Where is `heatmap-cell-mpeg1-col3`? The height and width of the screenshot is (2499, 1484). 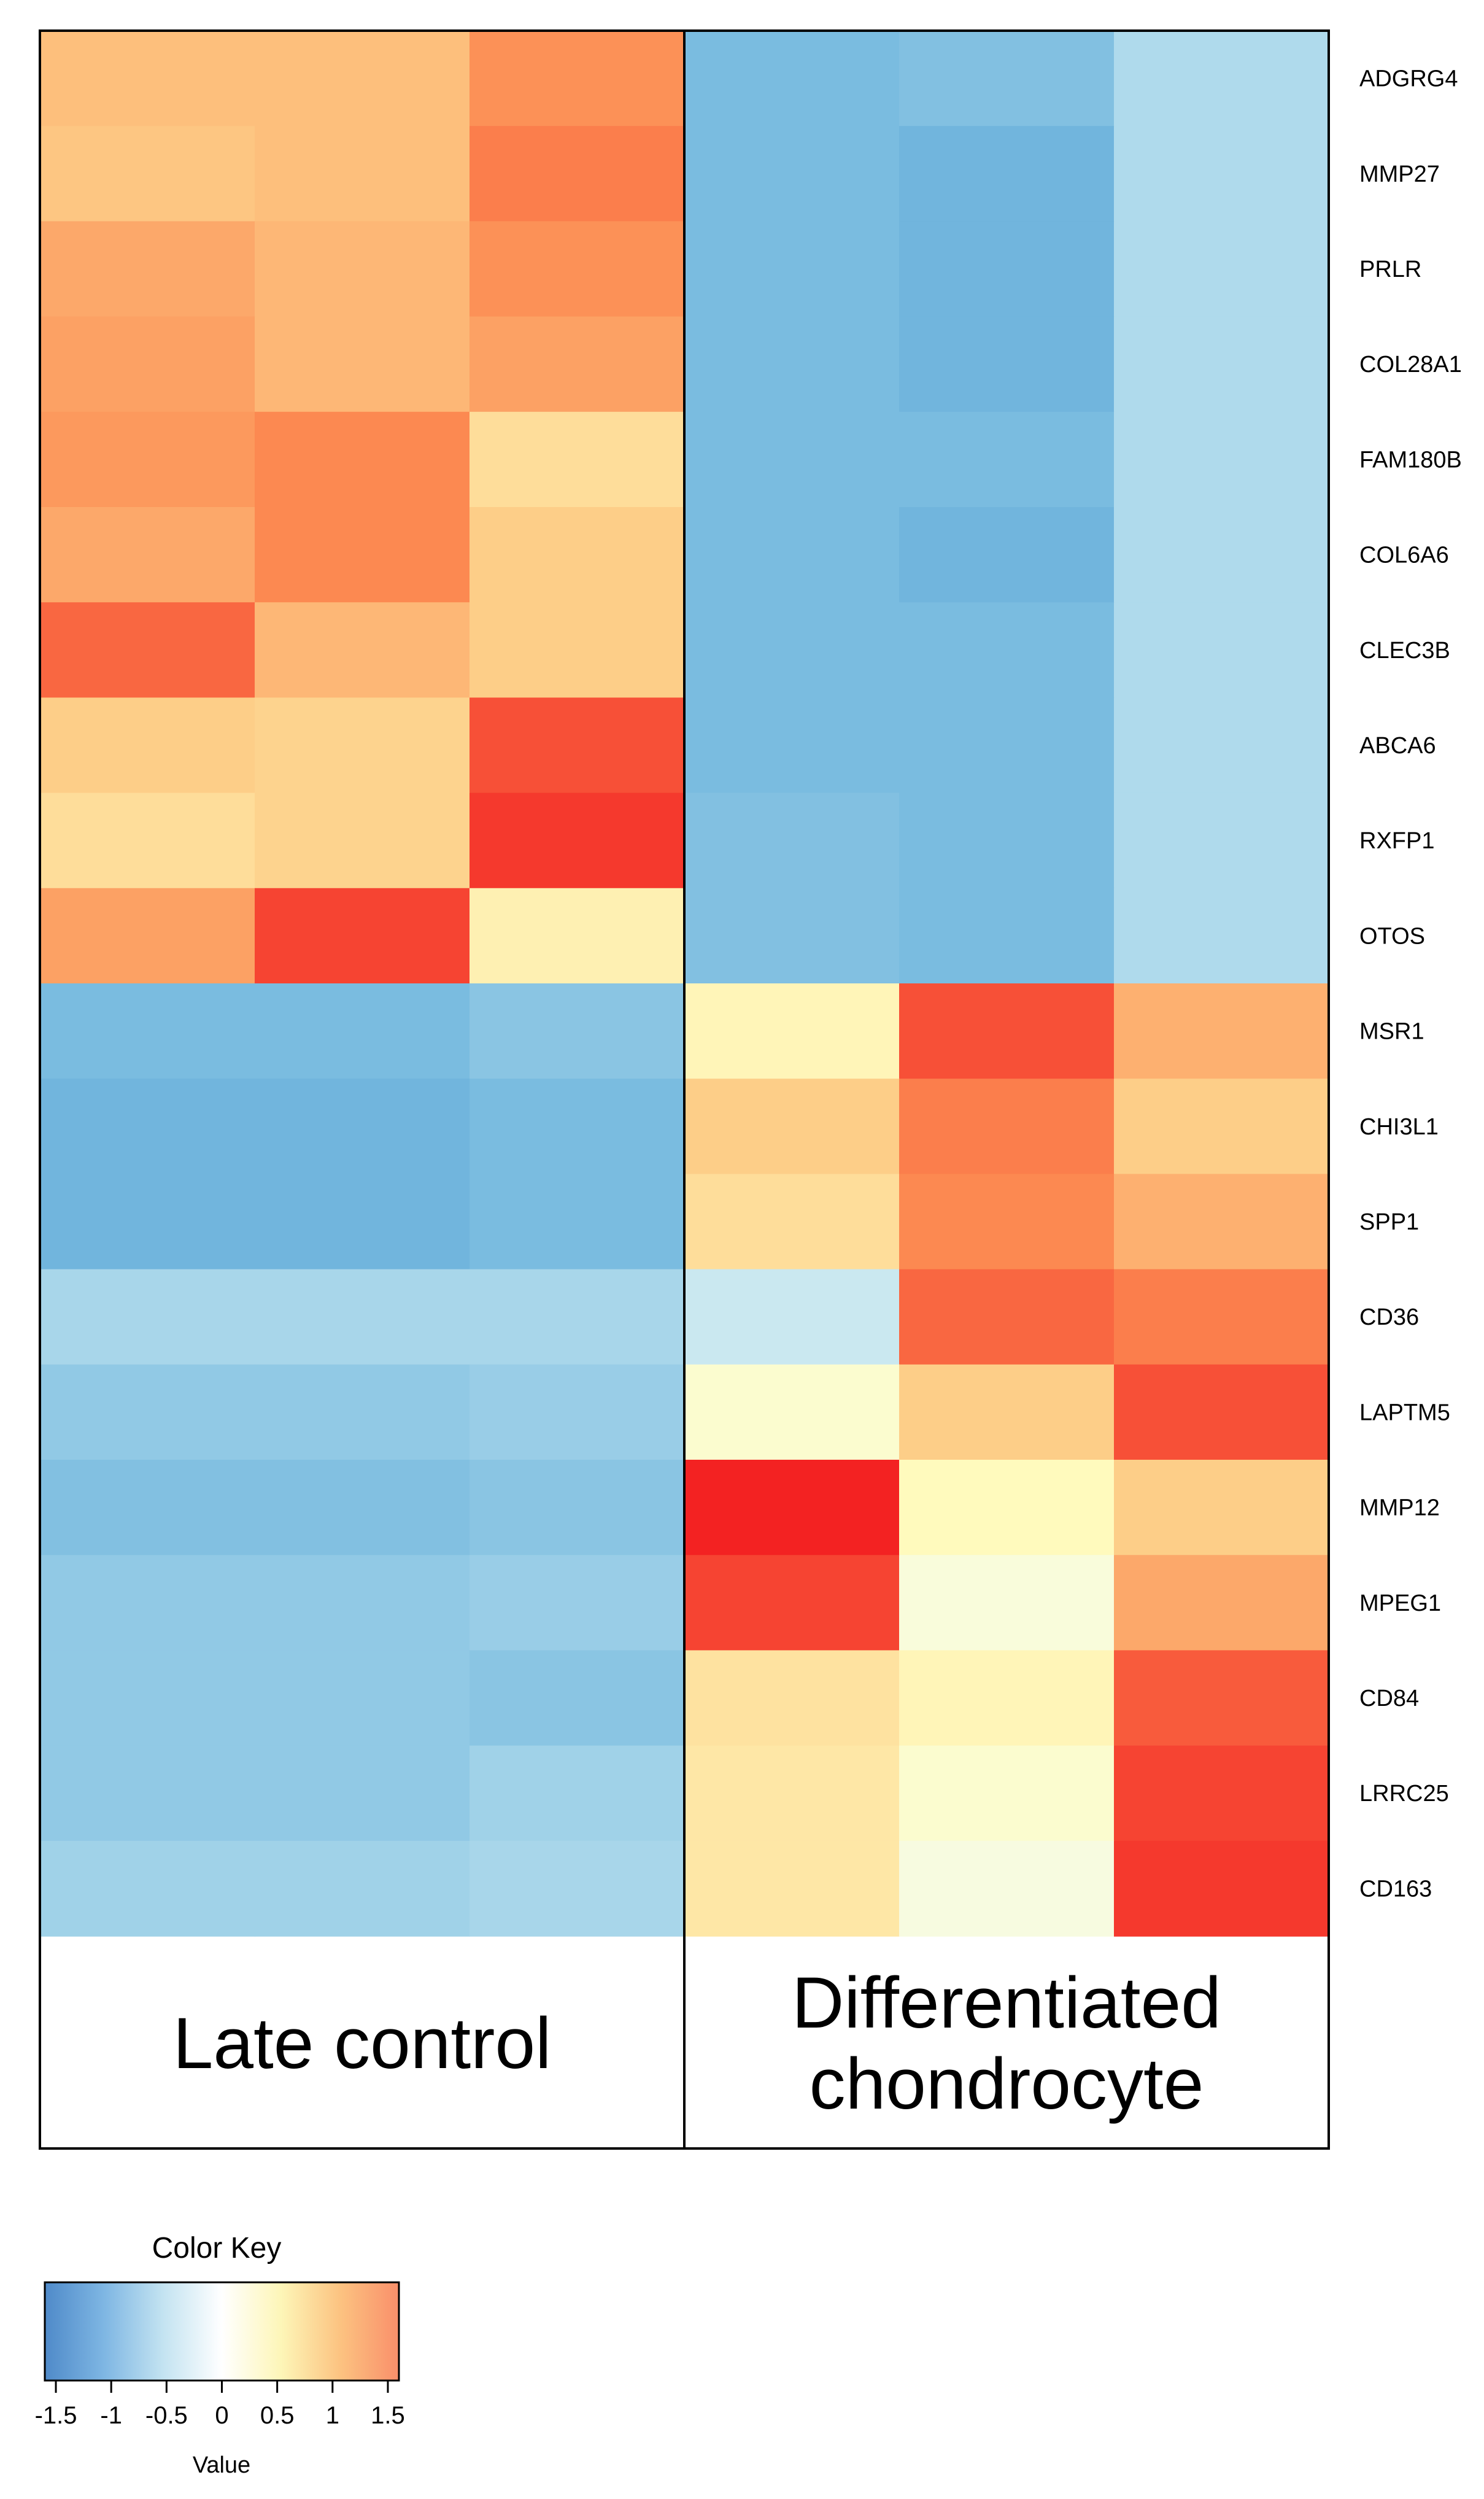
heatmap-cell-mpeg1-col3 is located at coordinates (577, 1603).